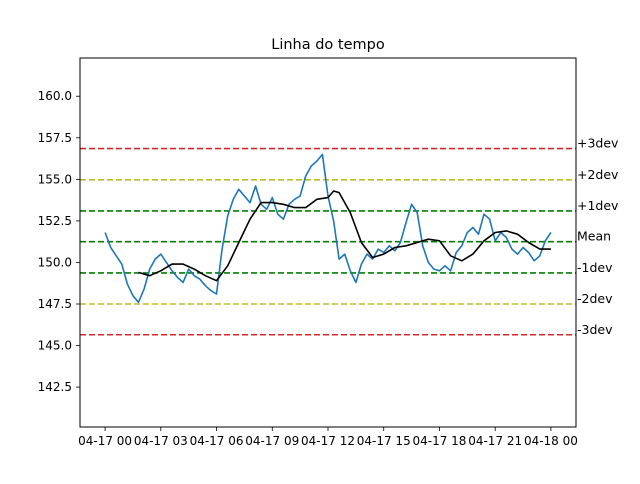 The width and height of the screenshot is (640, 484). What do you see at coordinates (328, 441) in the screenshot?
I see `x-tick-label-4: 04-17 12` at bounding box center [328, 441].